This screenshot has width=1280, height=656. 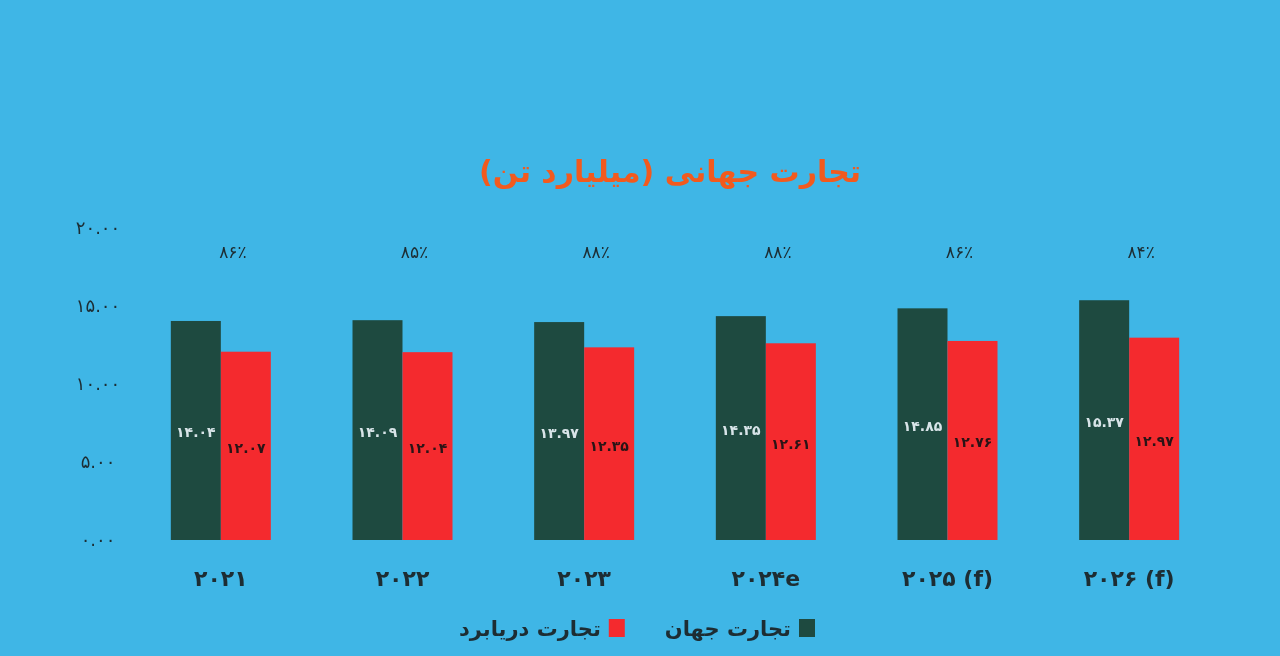 What do you see at coordinates (1129, 578) in the screenshot?
I see `x-tick-label: ۲۰۲۶ (f)` at bounding box center [1129, 578].